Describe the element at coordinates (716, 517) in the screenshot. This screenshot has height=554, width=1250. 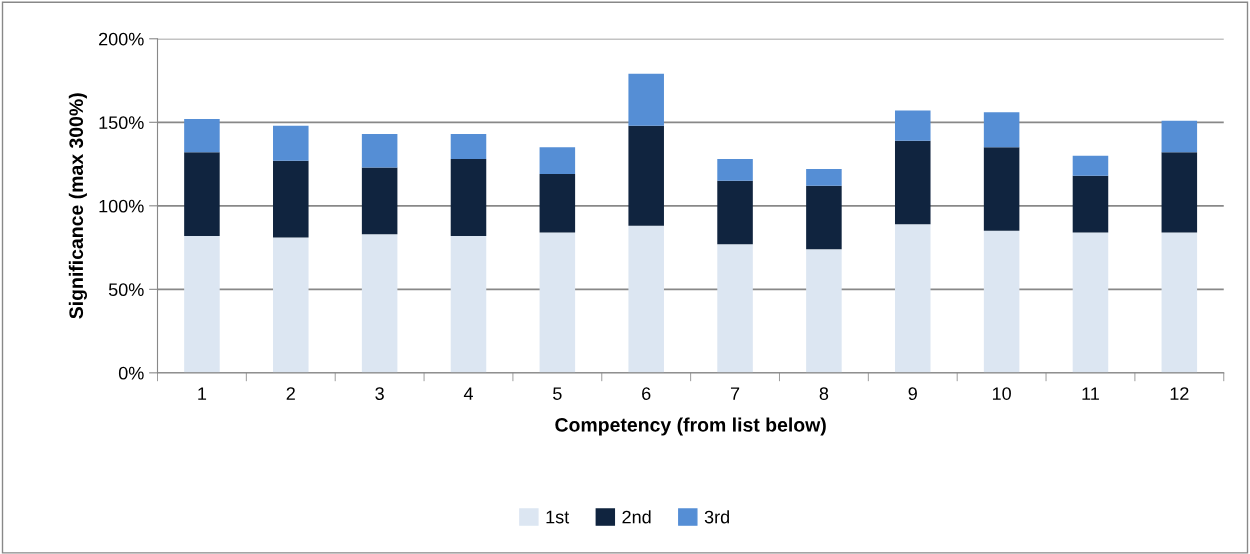
I see `legend-label: 3rd` at that location.